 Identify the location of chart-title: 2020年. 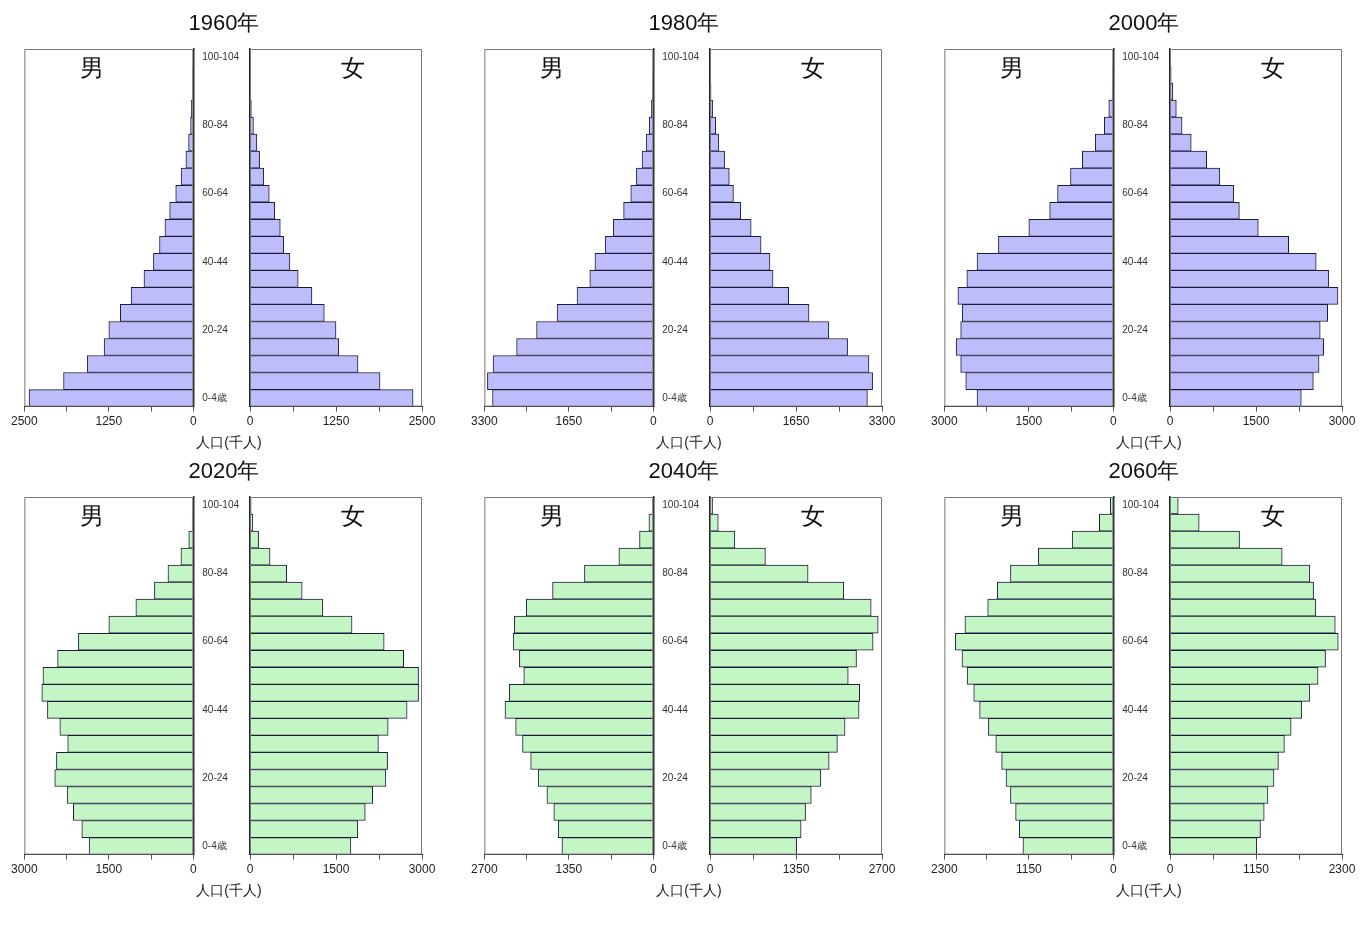
(224, 471).